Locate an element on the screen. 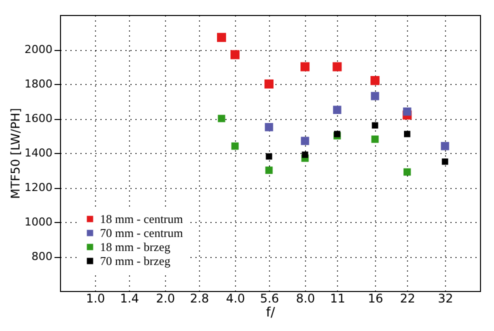  y-tick-label: 1600 is located at coordinates (38, 118).